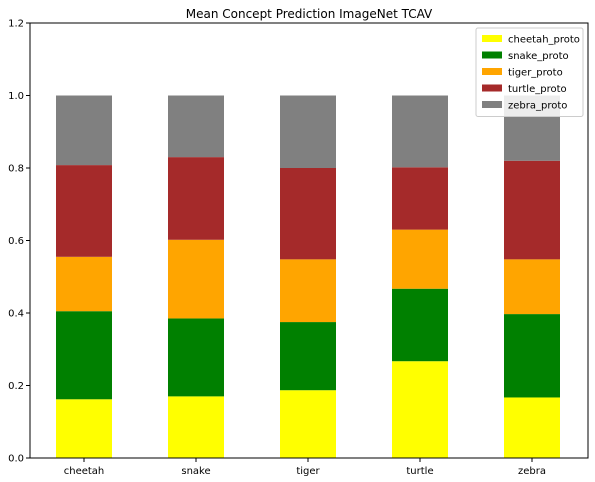 The image size is (595, 482). I want to click on bar-tiger-zebra_proto, so click(308, 131).